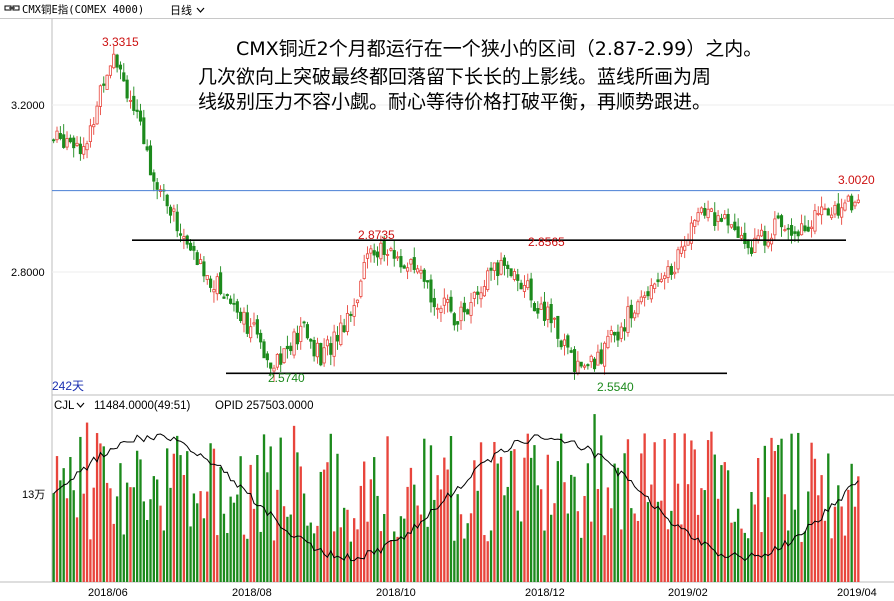  What do you see at coordinates (181, 10) in the screenshot?
I see `period-label: 日线` at bounding box center [181, 10].